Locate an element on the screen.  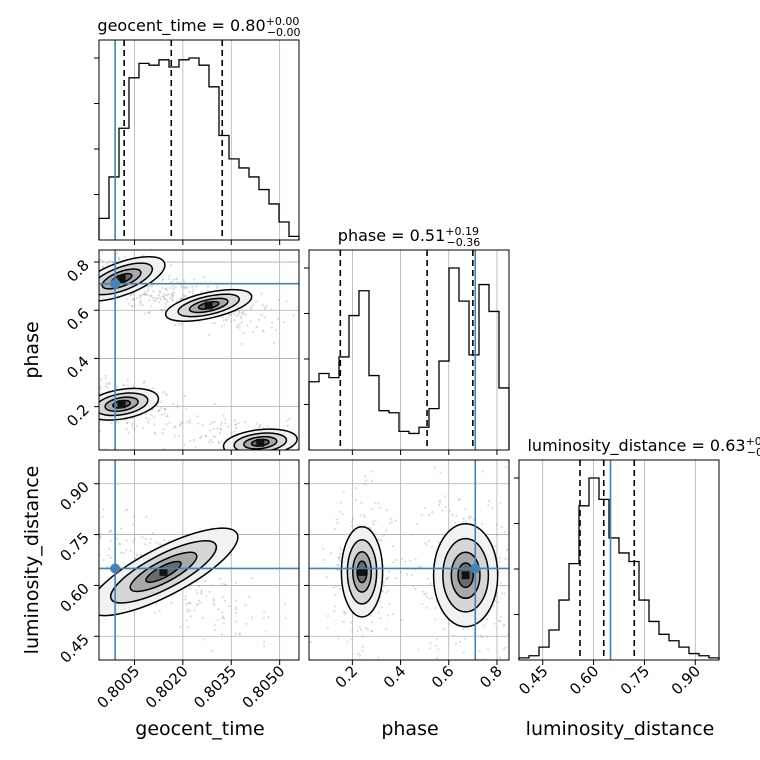
title-lower: −0.36 is located at coordinates (463, 242).